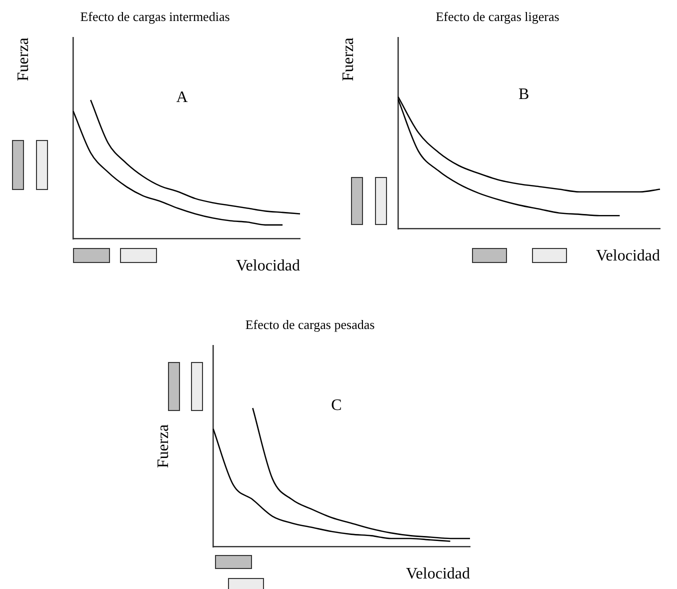  Describe the element at coordinates (524, 95) in the screenshot. I see `annotation: B` at that location.